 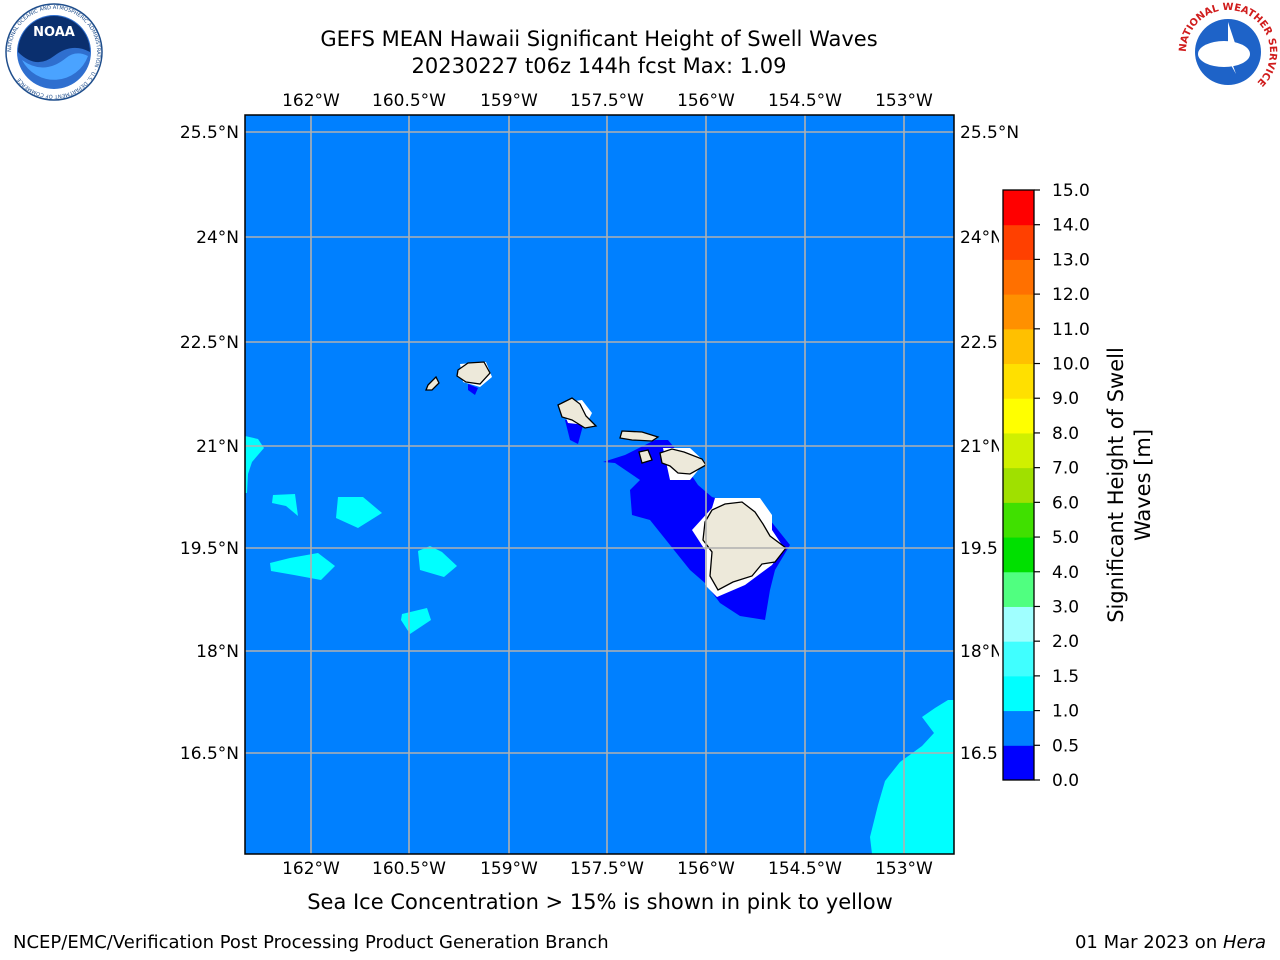 What do you see at coordinates (509, 869) in the screenshot?
I see `lon-label-bottom: 159°W` at bounding box center [509, 869].